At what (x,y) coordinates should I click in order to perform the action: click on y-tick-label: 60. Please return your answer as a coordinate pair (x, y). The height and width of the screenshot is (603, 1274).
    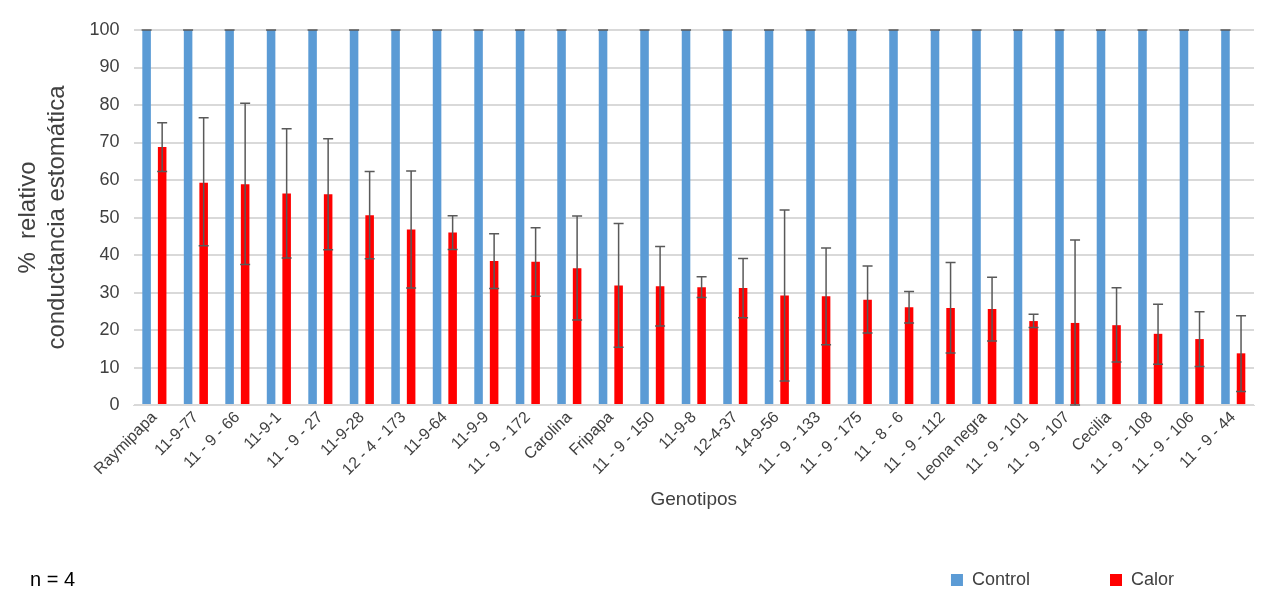
    Looking at the image, I should click on (109, 179).